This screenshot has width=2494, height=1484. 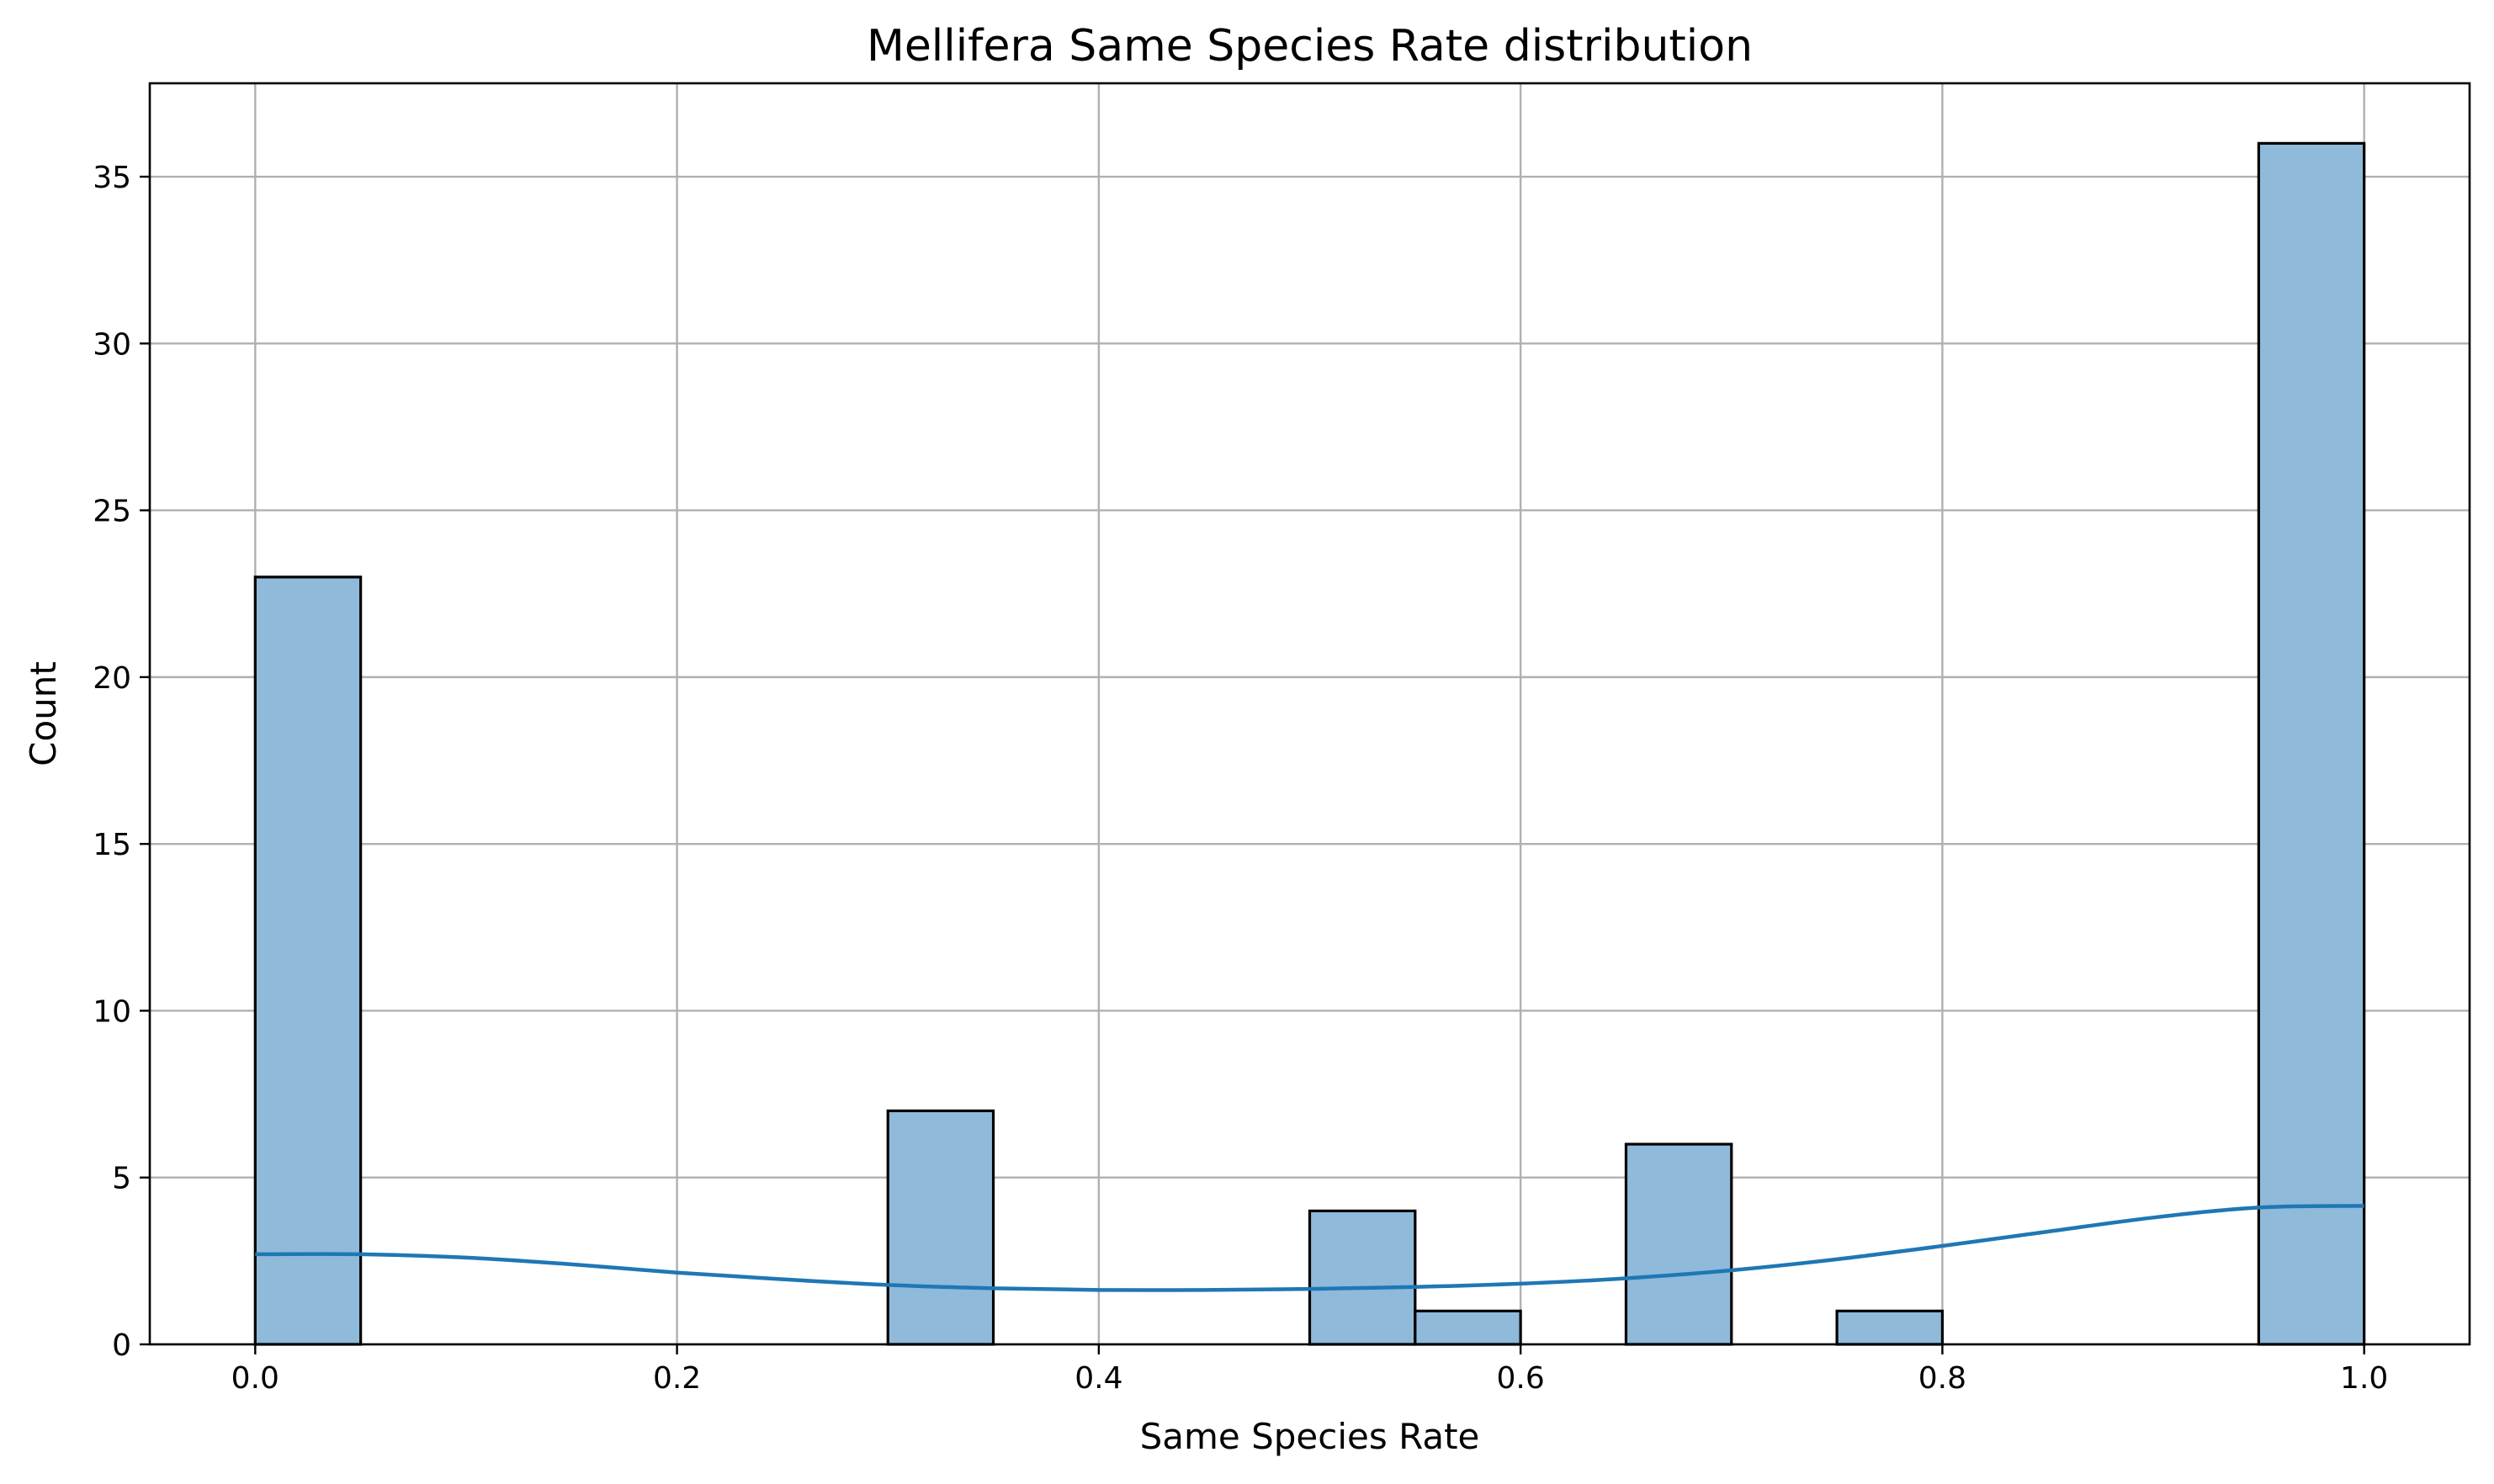 What do you see at coordinates (112, 1011) in the screenshot?
I see `y-tick-label: 10` at bounding box center [112, 1011].